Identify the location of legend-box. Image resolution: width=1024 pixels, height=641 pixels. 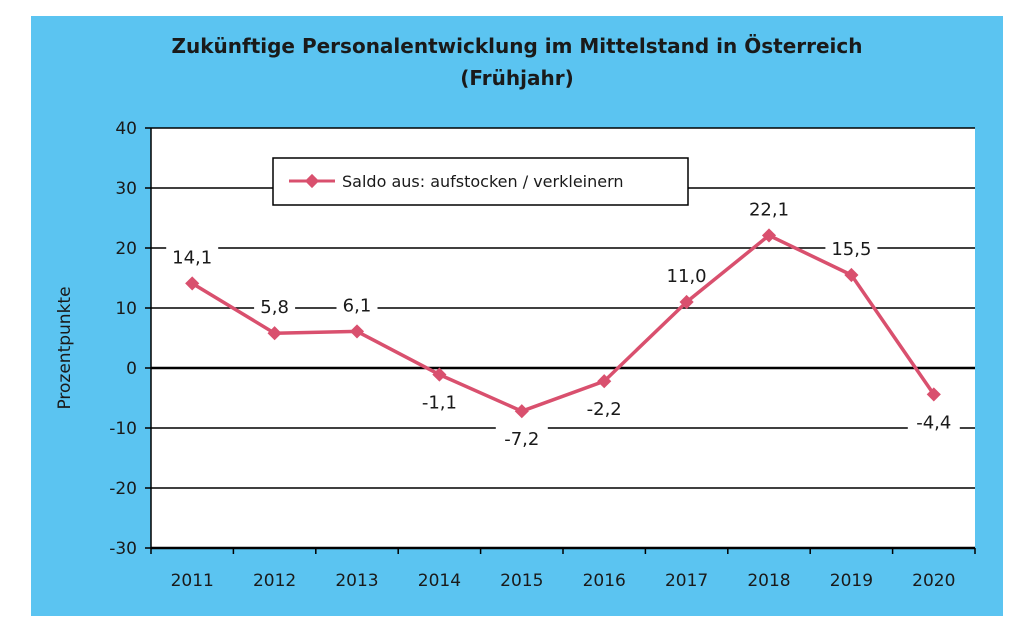
(480, 181).